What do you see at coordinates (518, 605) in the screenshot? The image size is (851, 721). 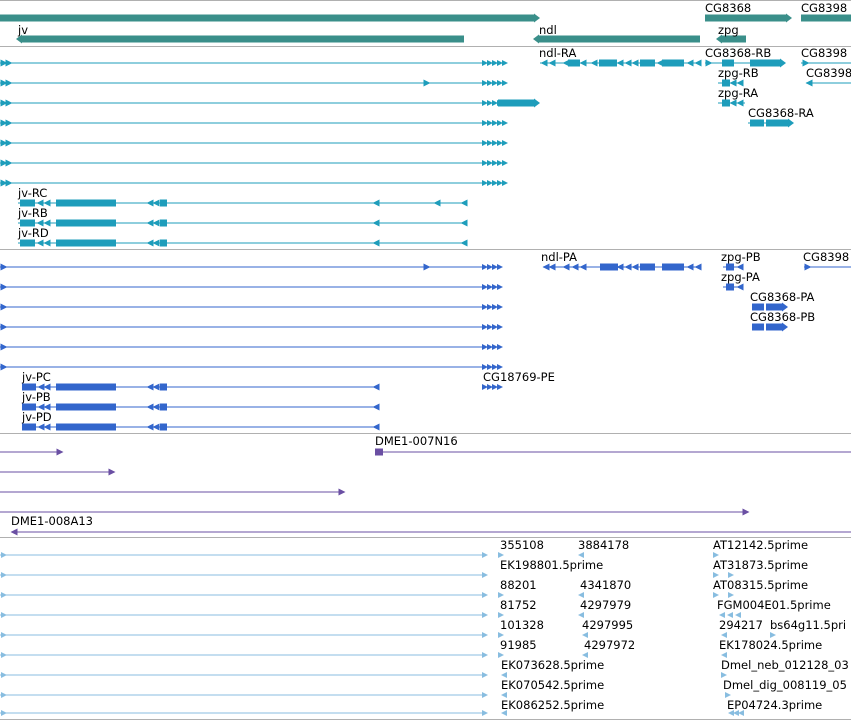 I see `est-label: 81752` at bounding box center [518, 605].